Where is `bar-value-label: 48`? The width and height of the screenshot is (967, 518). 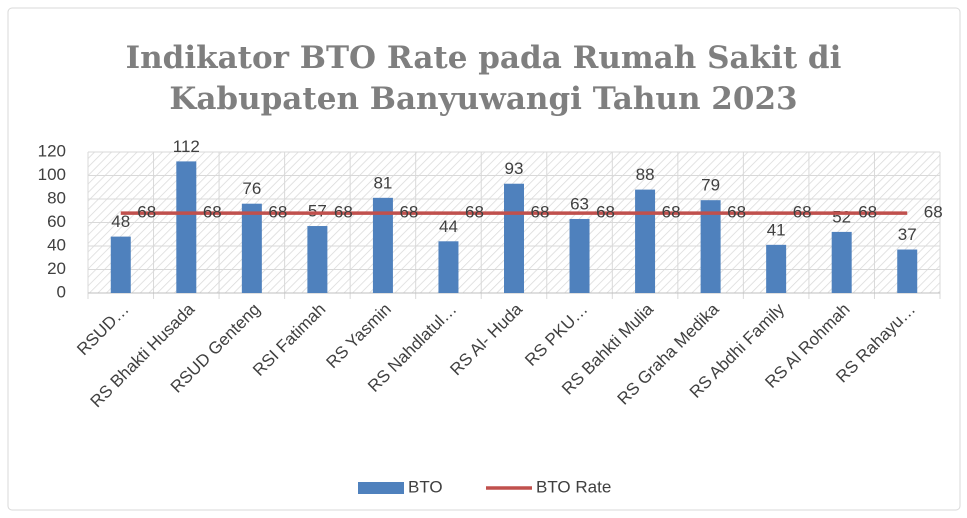 bar-value-label: 48 is located at coordinates (120, 221).